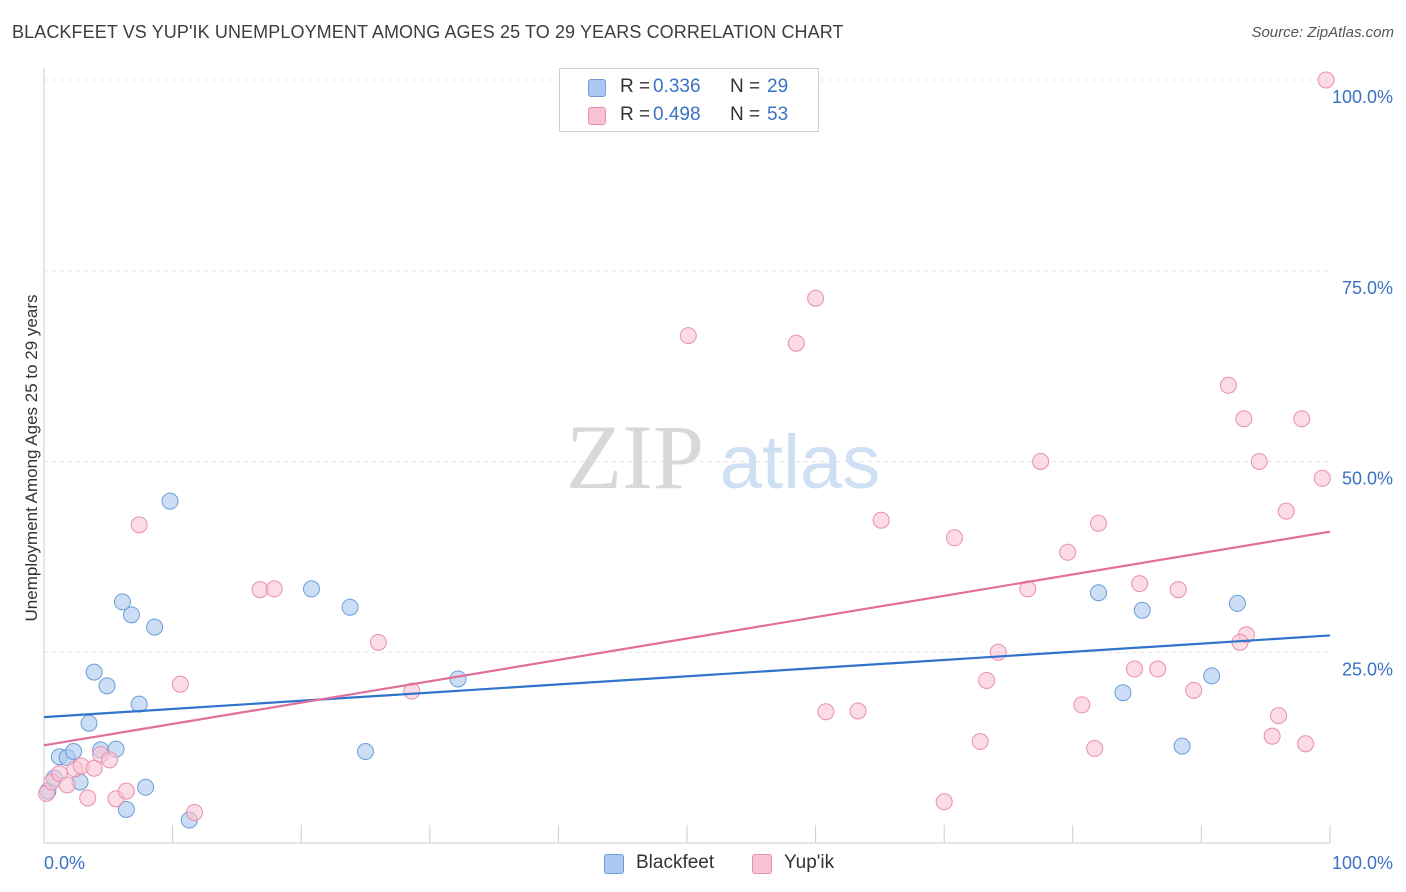 The width and height of the screenshot is (1406, 892). Describe the element at coordinates (635, 457) in the screenshot. I see `watermark-zip: ZIP` at that location.